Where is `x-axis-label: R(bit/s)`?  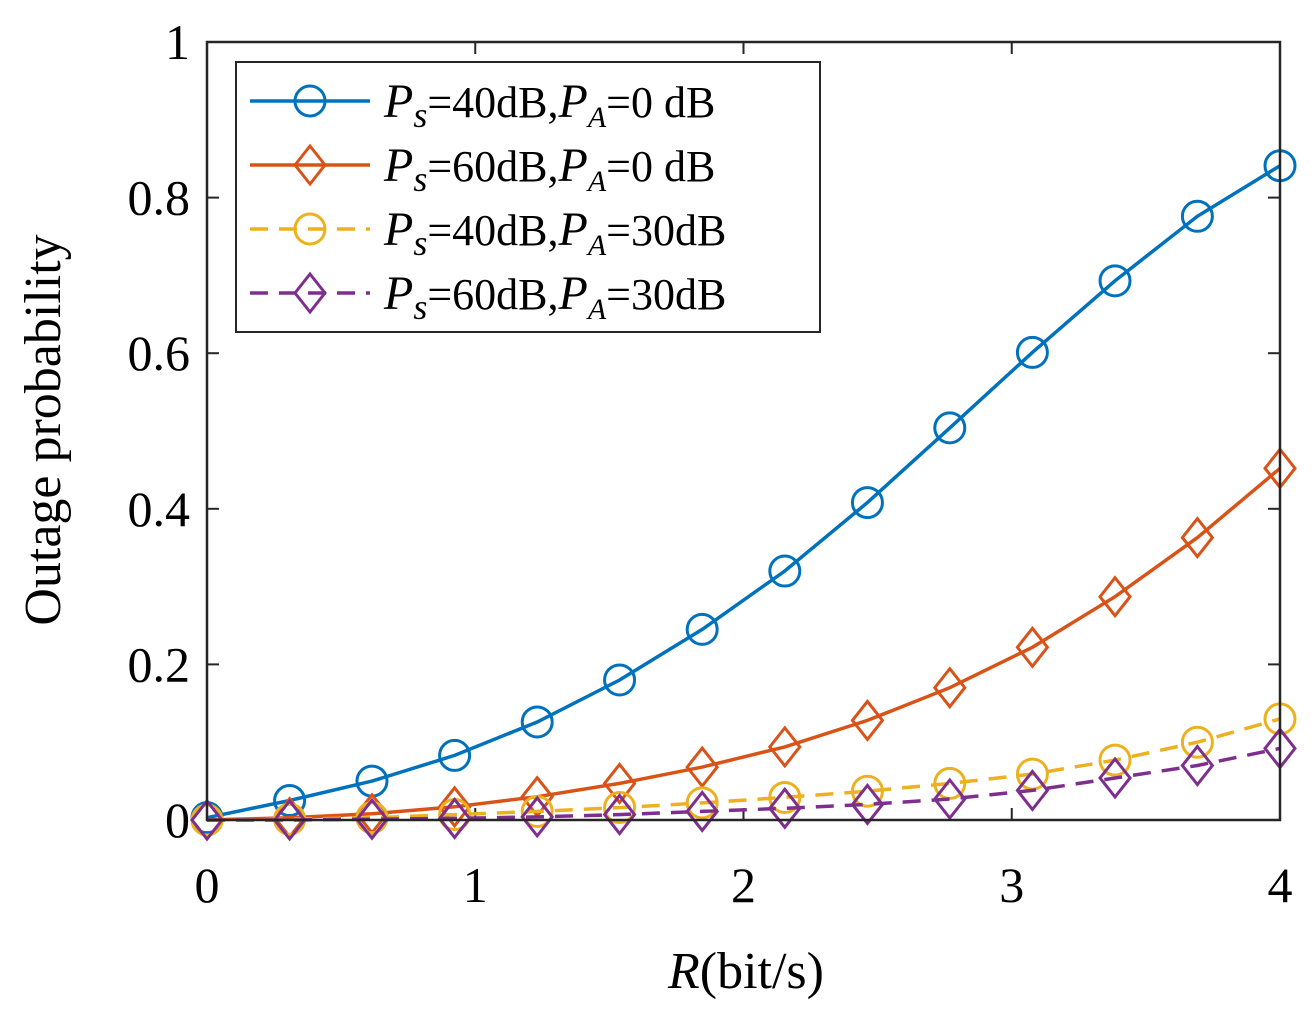 x-axis-label: R(bit/s) is located at coordinates (745, 971).